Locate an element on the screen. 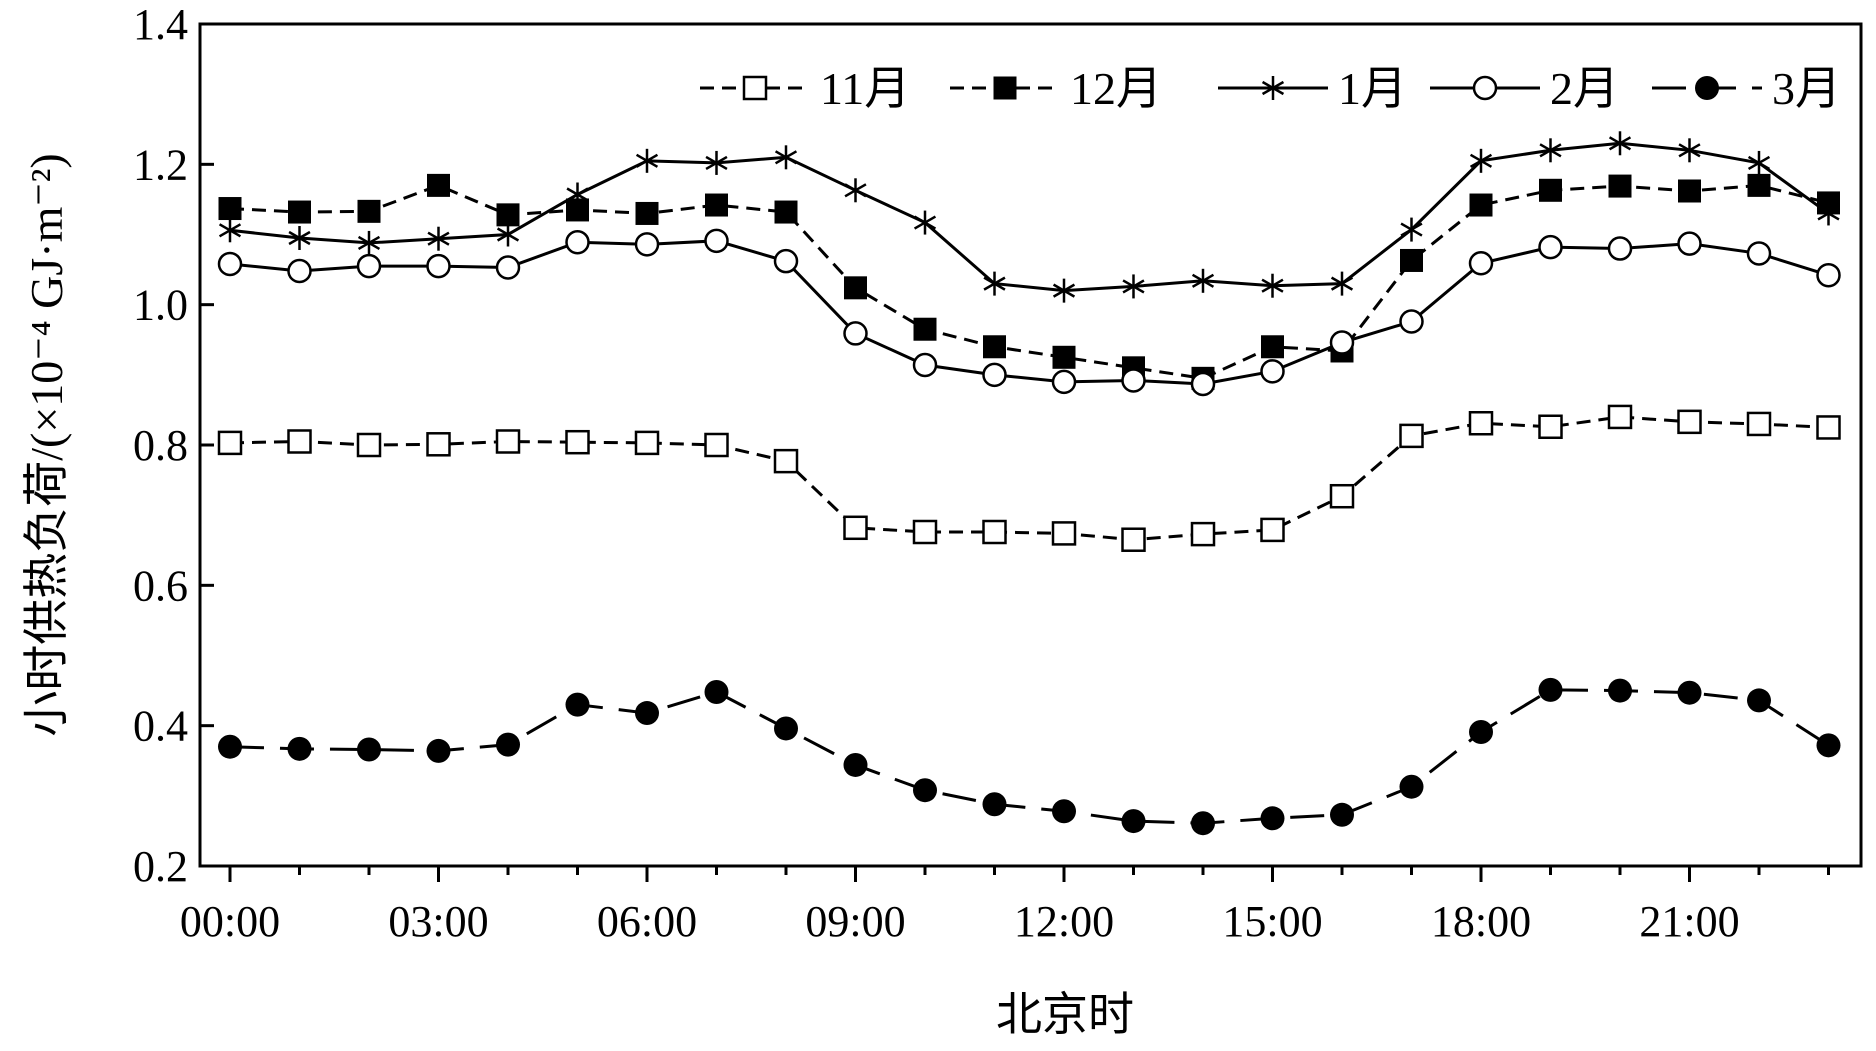 The height and width of the screenshot is (1051, 1876). x-tick-label: 21:00 is located at coordinates (1689, 921).